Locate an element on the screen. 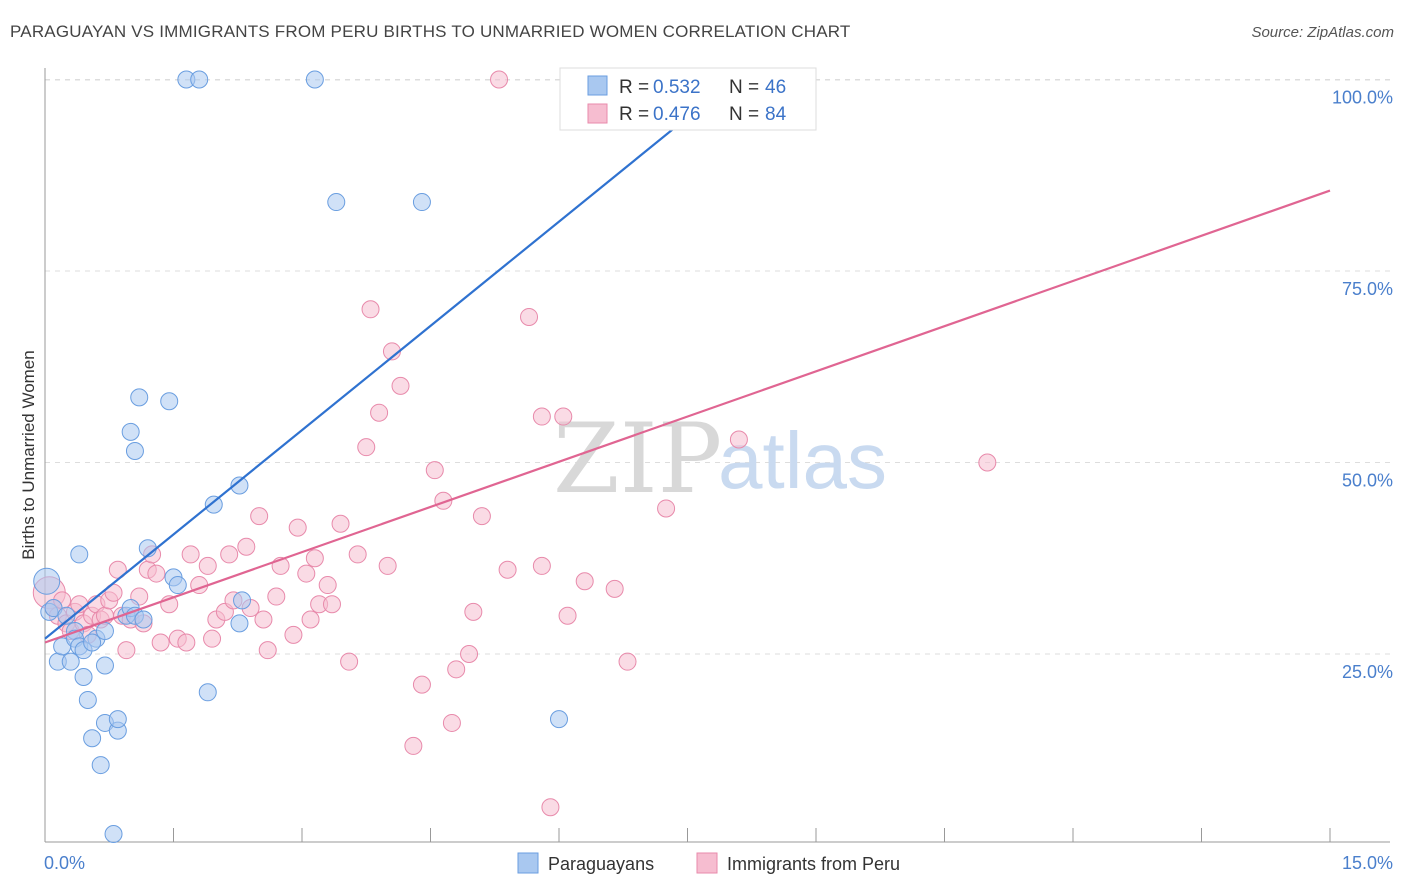  bottom-legend-paraguayans: Paraguayans is located at coordinates (601, 864).